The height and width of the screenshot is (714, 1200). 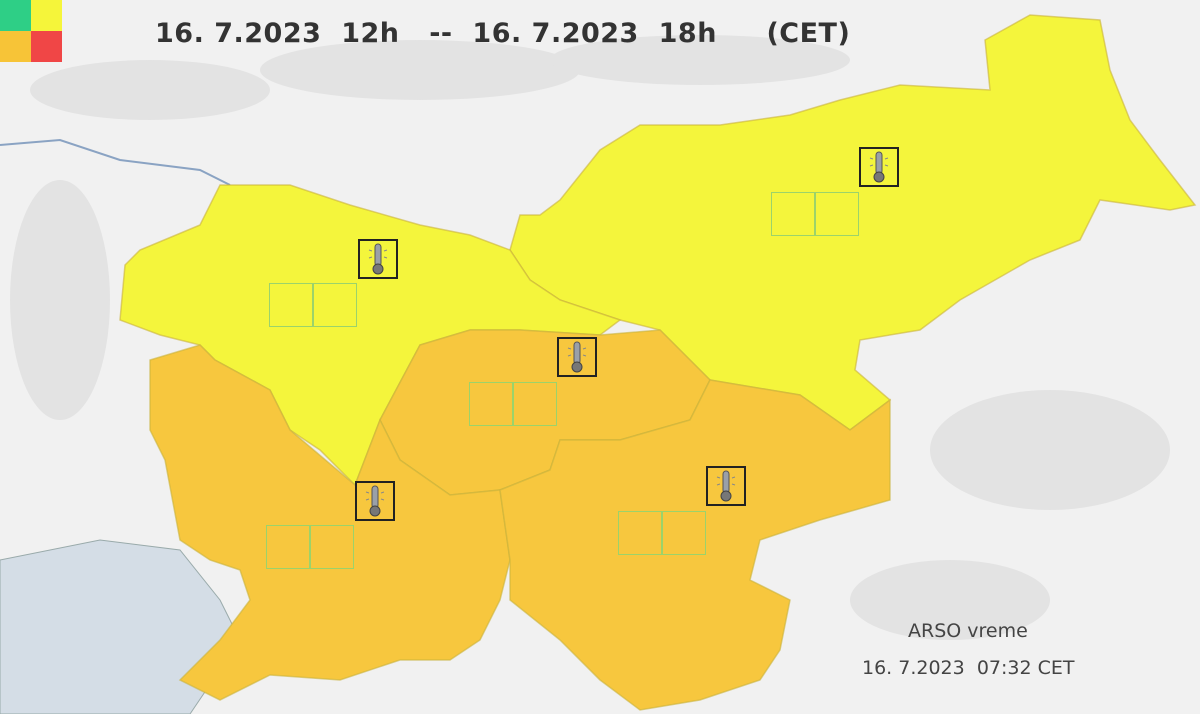 What do you see at coordinates (968, 668) in the screenshot?
I see `issued-timestamp: 16. 7.2023 07:32 CET` at bounding box center [968, 668].